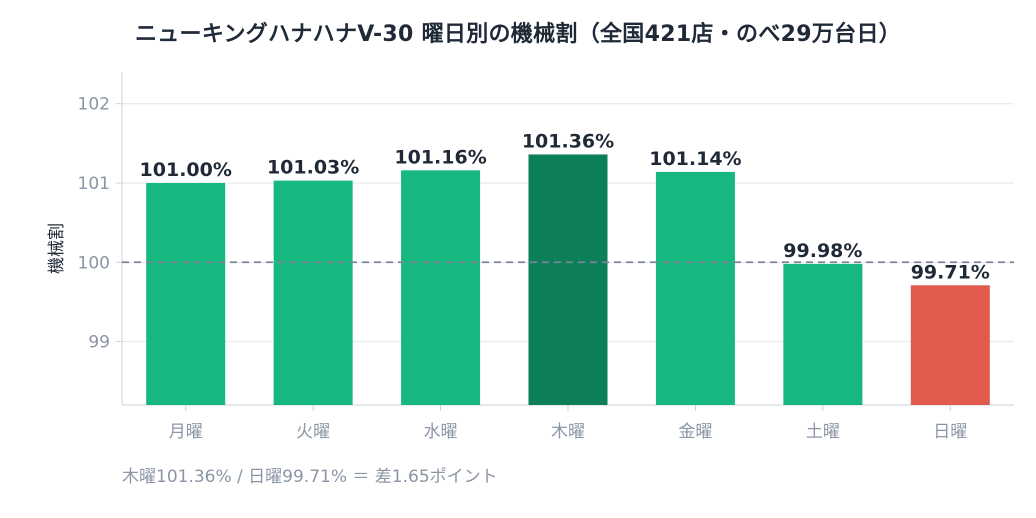 The width and height of the screenshot is (1036, 518). Describe the element at coordinates (186, 432) in the screenshot. I see `x-tick-label: 月曜` at that location.